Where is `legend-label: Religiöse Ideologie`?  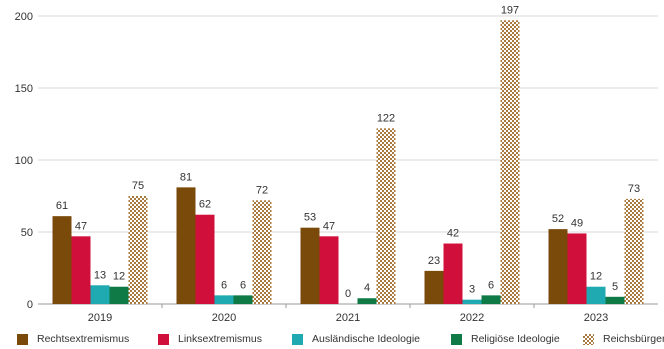
legend-label: Religiöse Ideologie is located at coordinates (515, 339).